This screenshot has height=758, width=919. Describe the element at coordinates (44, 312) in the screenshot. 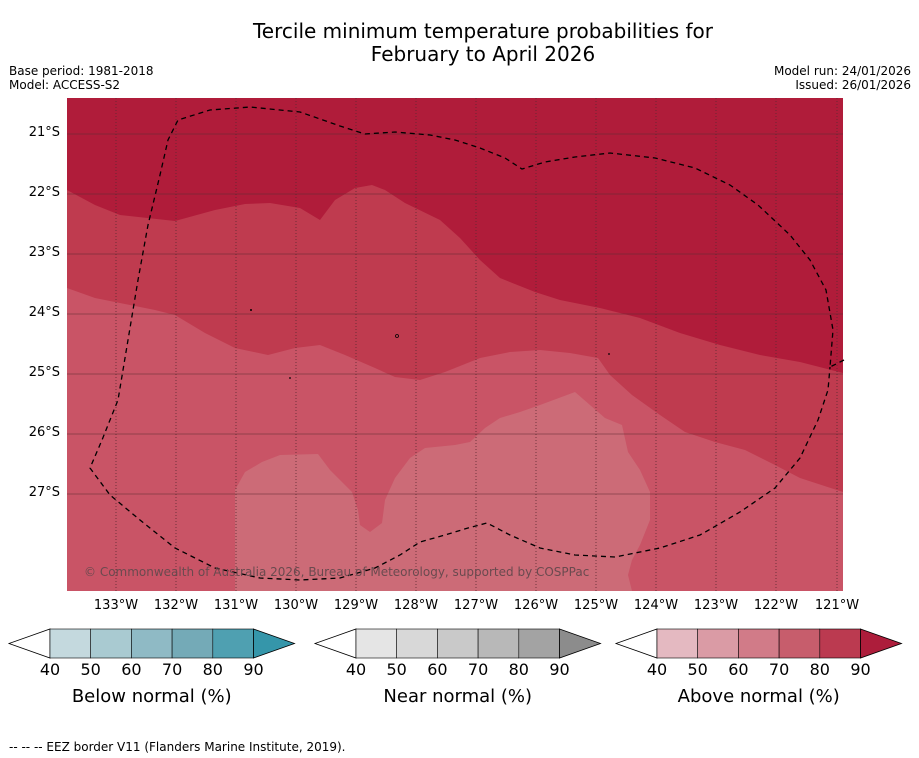

I see `latitude-label: 24°S` at that location.